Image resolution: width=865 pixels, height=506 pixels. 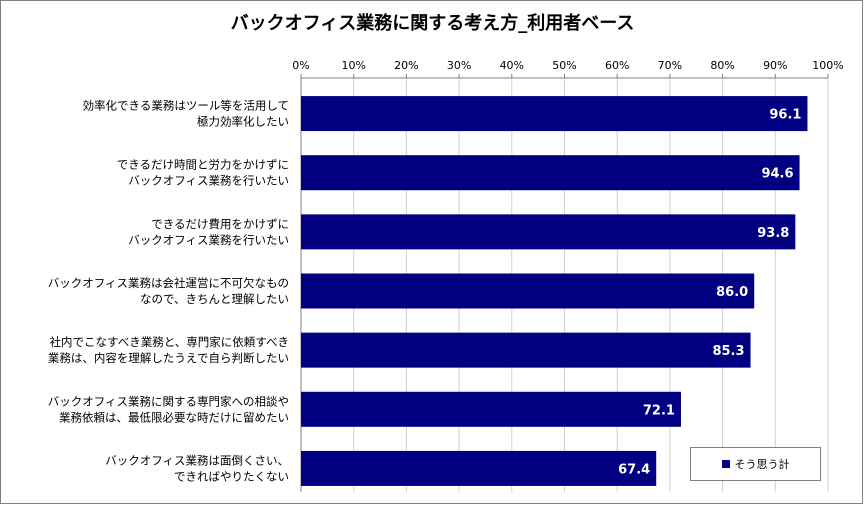 I want to click on category-label: 社内でこなすべき業務と、専門家に依頼すべき, so click(x=169, y=342).